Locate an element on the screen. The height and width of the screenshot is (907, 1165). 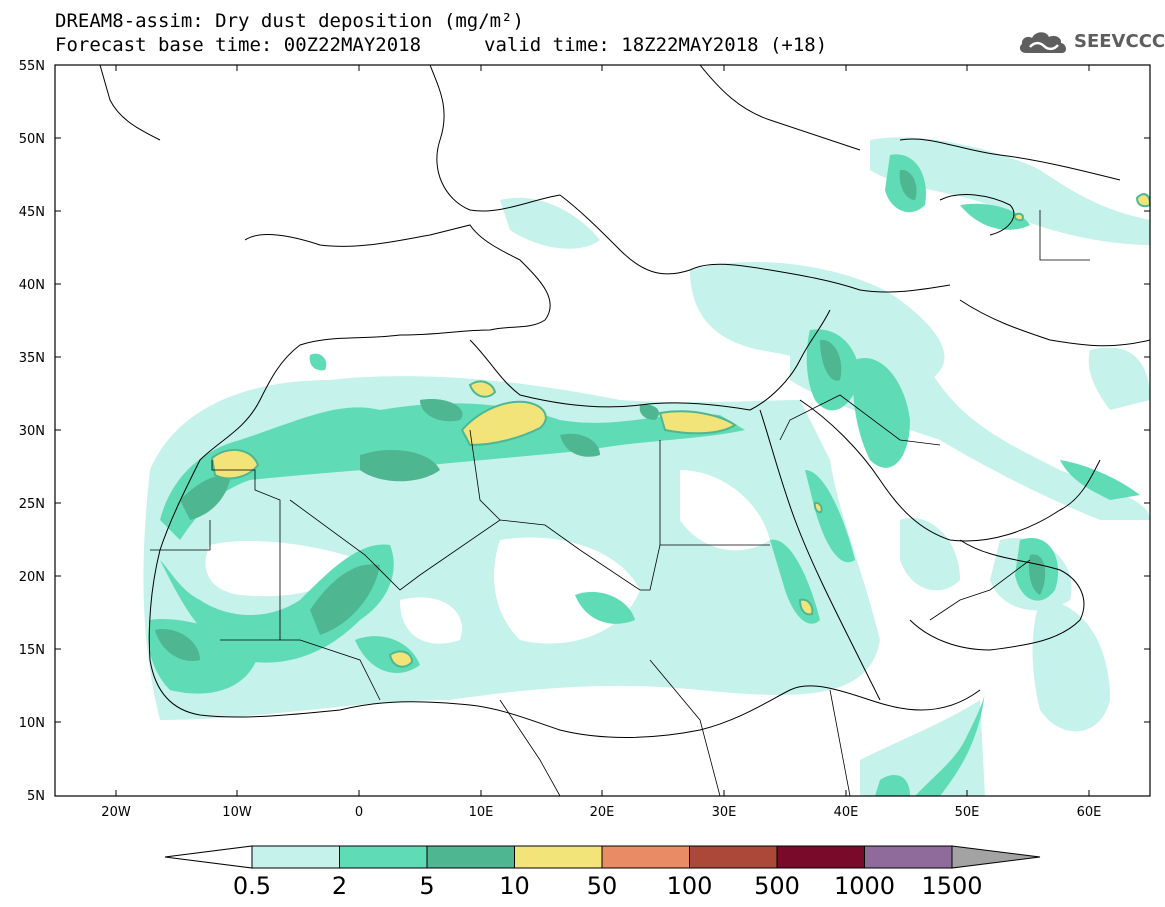
lon-label: 10E is located at coordinates (481, 812).